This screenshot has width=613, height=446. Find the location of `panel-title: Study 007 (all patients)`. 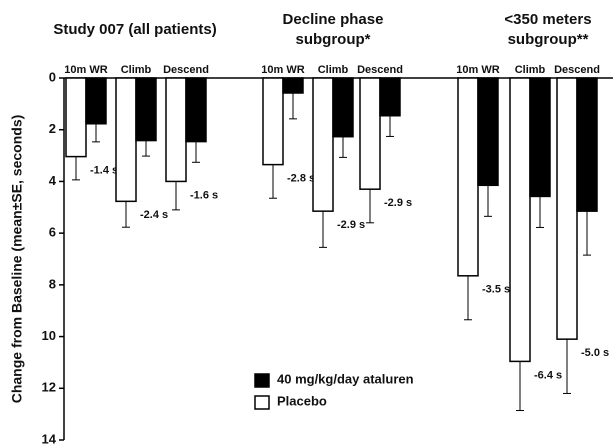

panel-title: Study 007 (all patients) is located at coordinates (134, 29).